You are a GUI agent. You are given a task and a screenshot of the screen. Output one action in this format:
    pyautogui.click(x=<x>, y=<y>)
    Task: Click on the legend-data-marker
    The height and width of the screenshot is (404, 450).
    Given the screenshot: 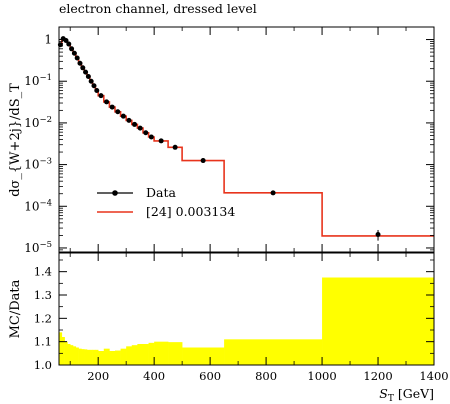 What is the action you would take?
    pyautogui.click(x=115, y=193)
    